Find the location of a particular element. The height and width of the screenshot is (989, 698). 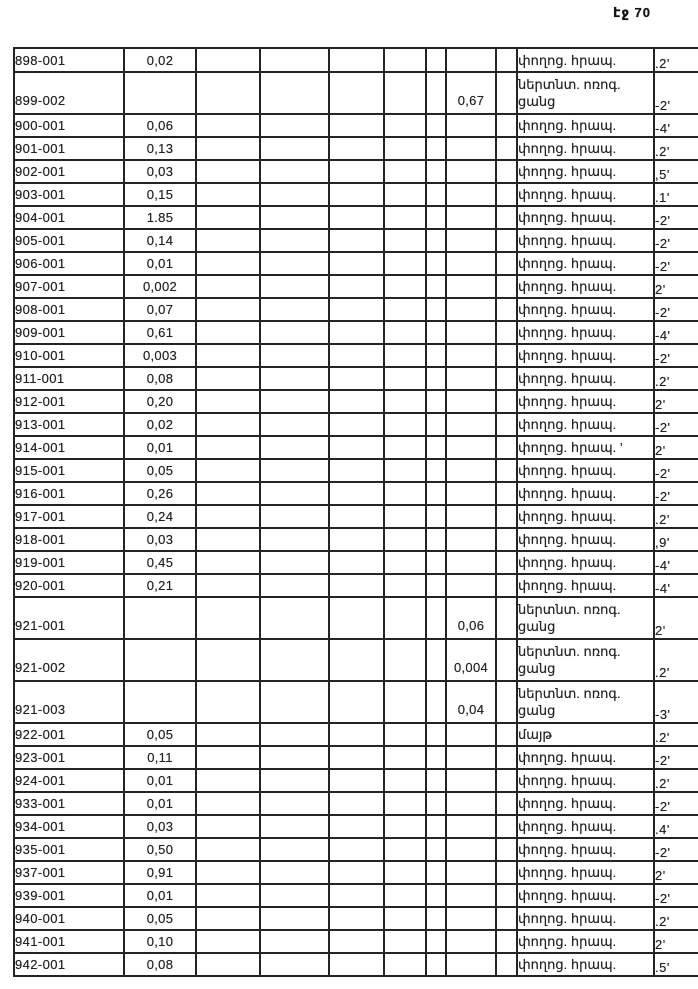

margin-mark: .5' is located at coordinates (675, 964).